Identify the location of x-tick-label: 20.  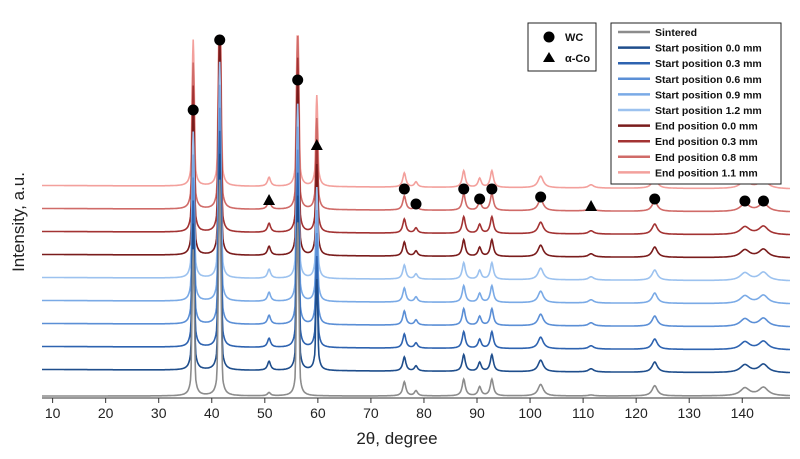
(106, 413).